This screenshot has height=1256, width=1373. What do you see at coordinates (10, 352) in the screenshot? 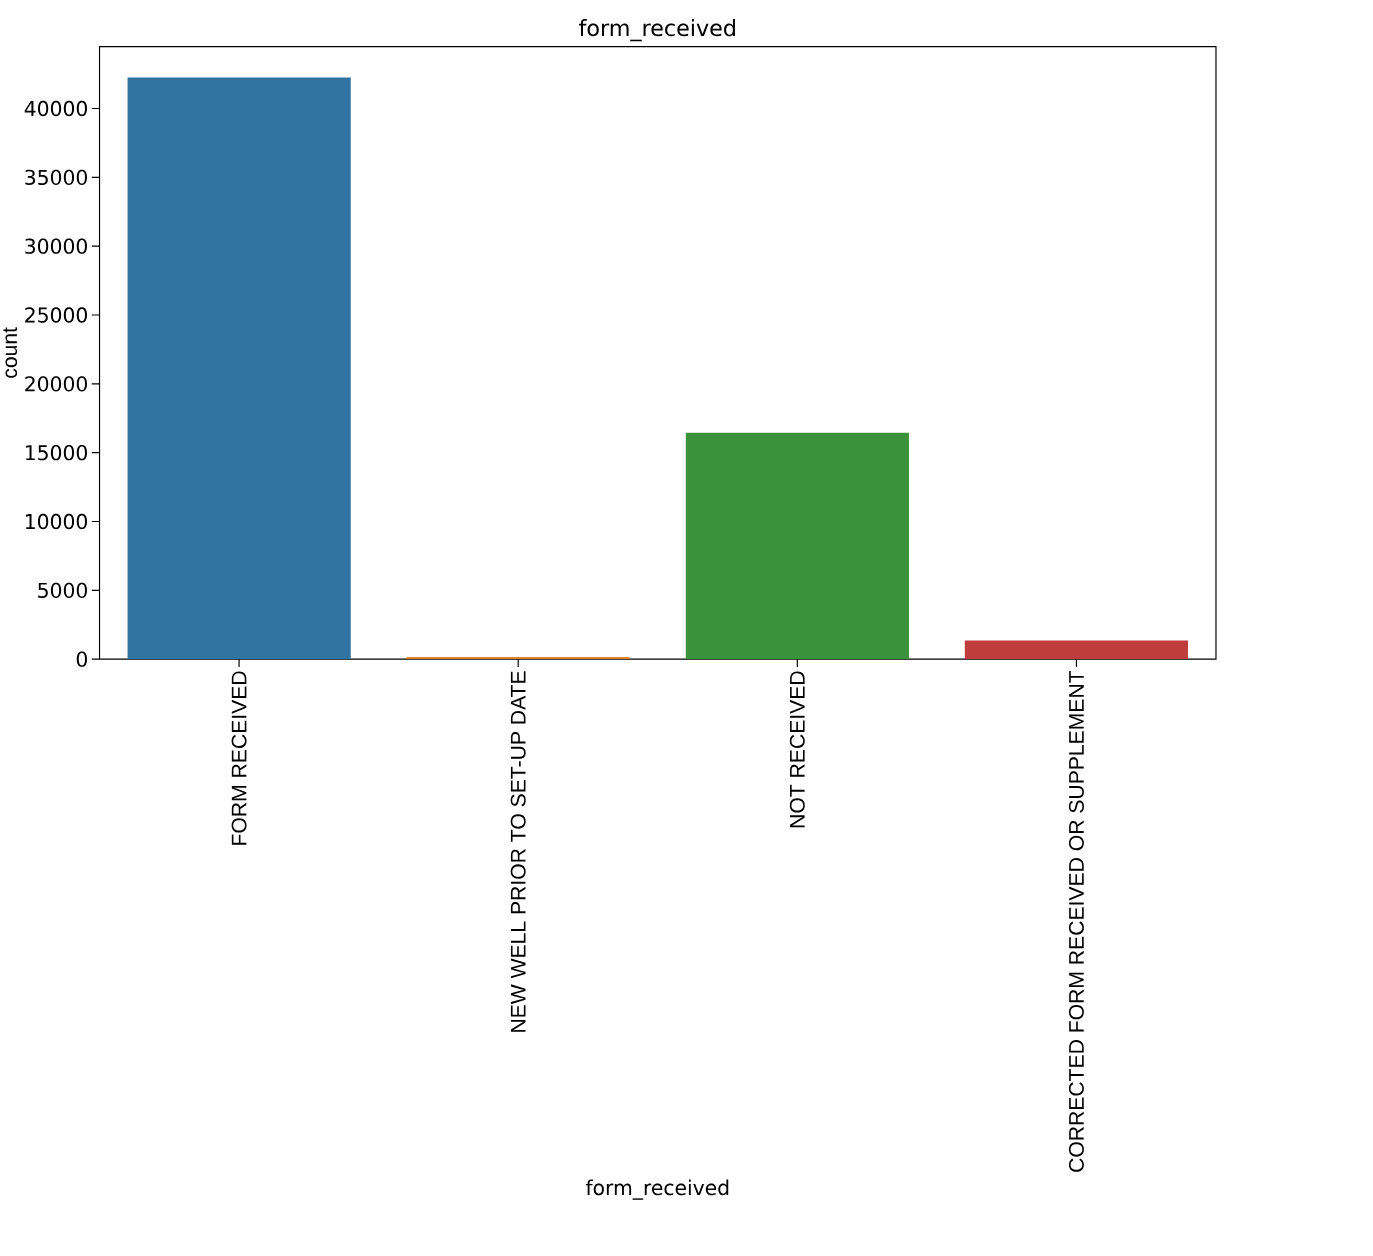
I see `y-axis-title: count` at bounding box center [10, 352].